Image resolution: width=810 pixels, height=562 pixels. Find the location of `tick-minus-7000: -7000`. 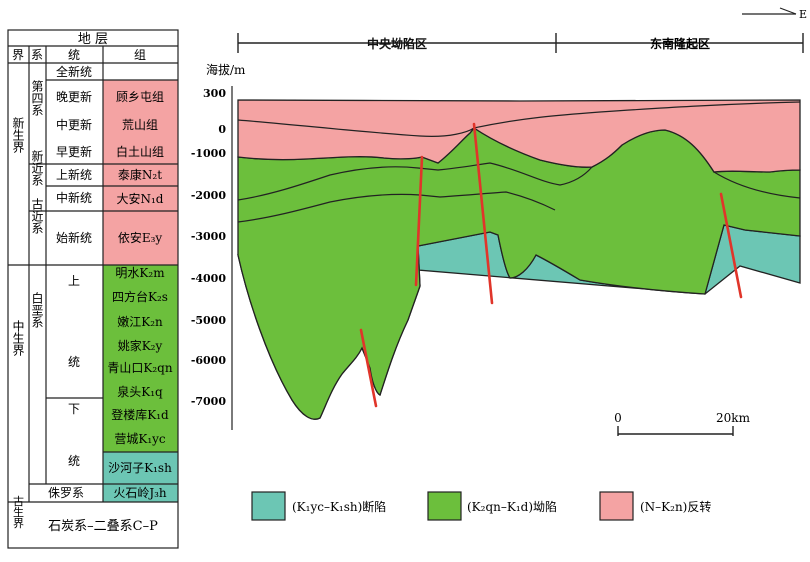

tick-minus-7000: -7000 is located at coordinates (209, 401).